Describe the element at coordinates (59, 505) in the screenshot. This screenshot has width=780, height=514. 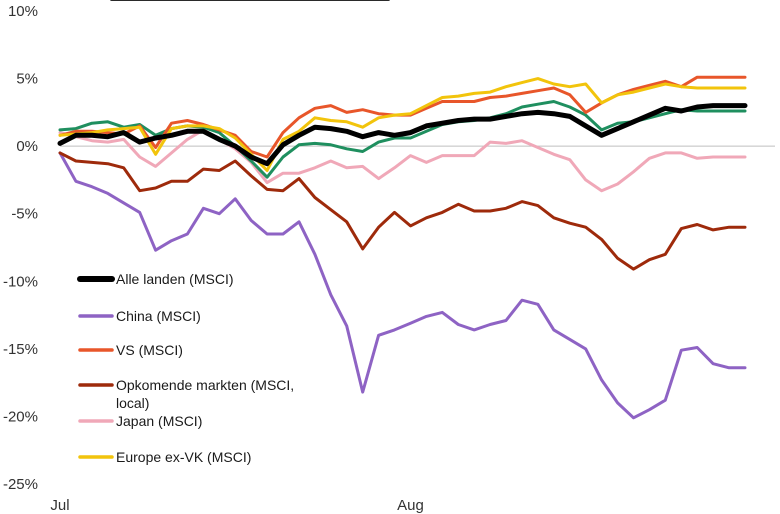
I see `x-tick-label: Jul` at that location.